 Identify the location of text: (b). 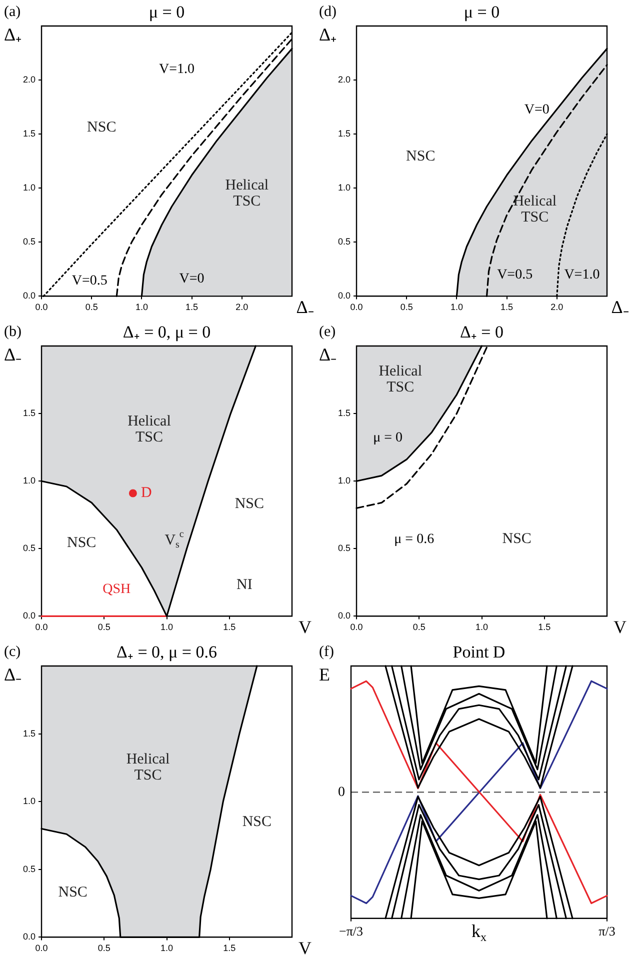
(13, 332).